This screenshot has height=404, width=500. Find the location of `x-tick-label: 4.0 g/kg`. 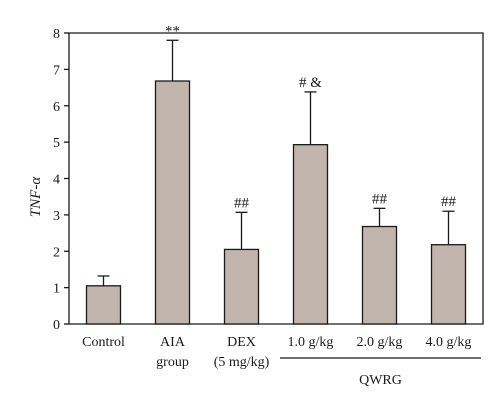

x-tick-label: 4.0 g/kg is located at coordinates (449, 342).